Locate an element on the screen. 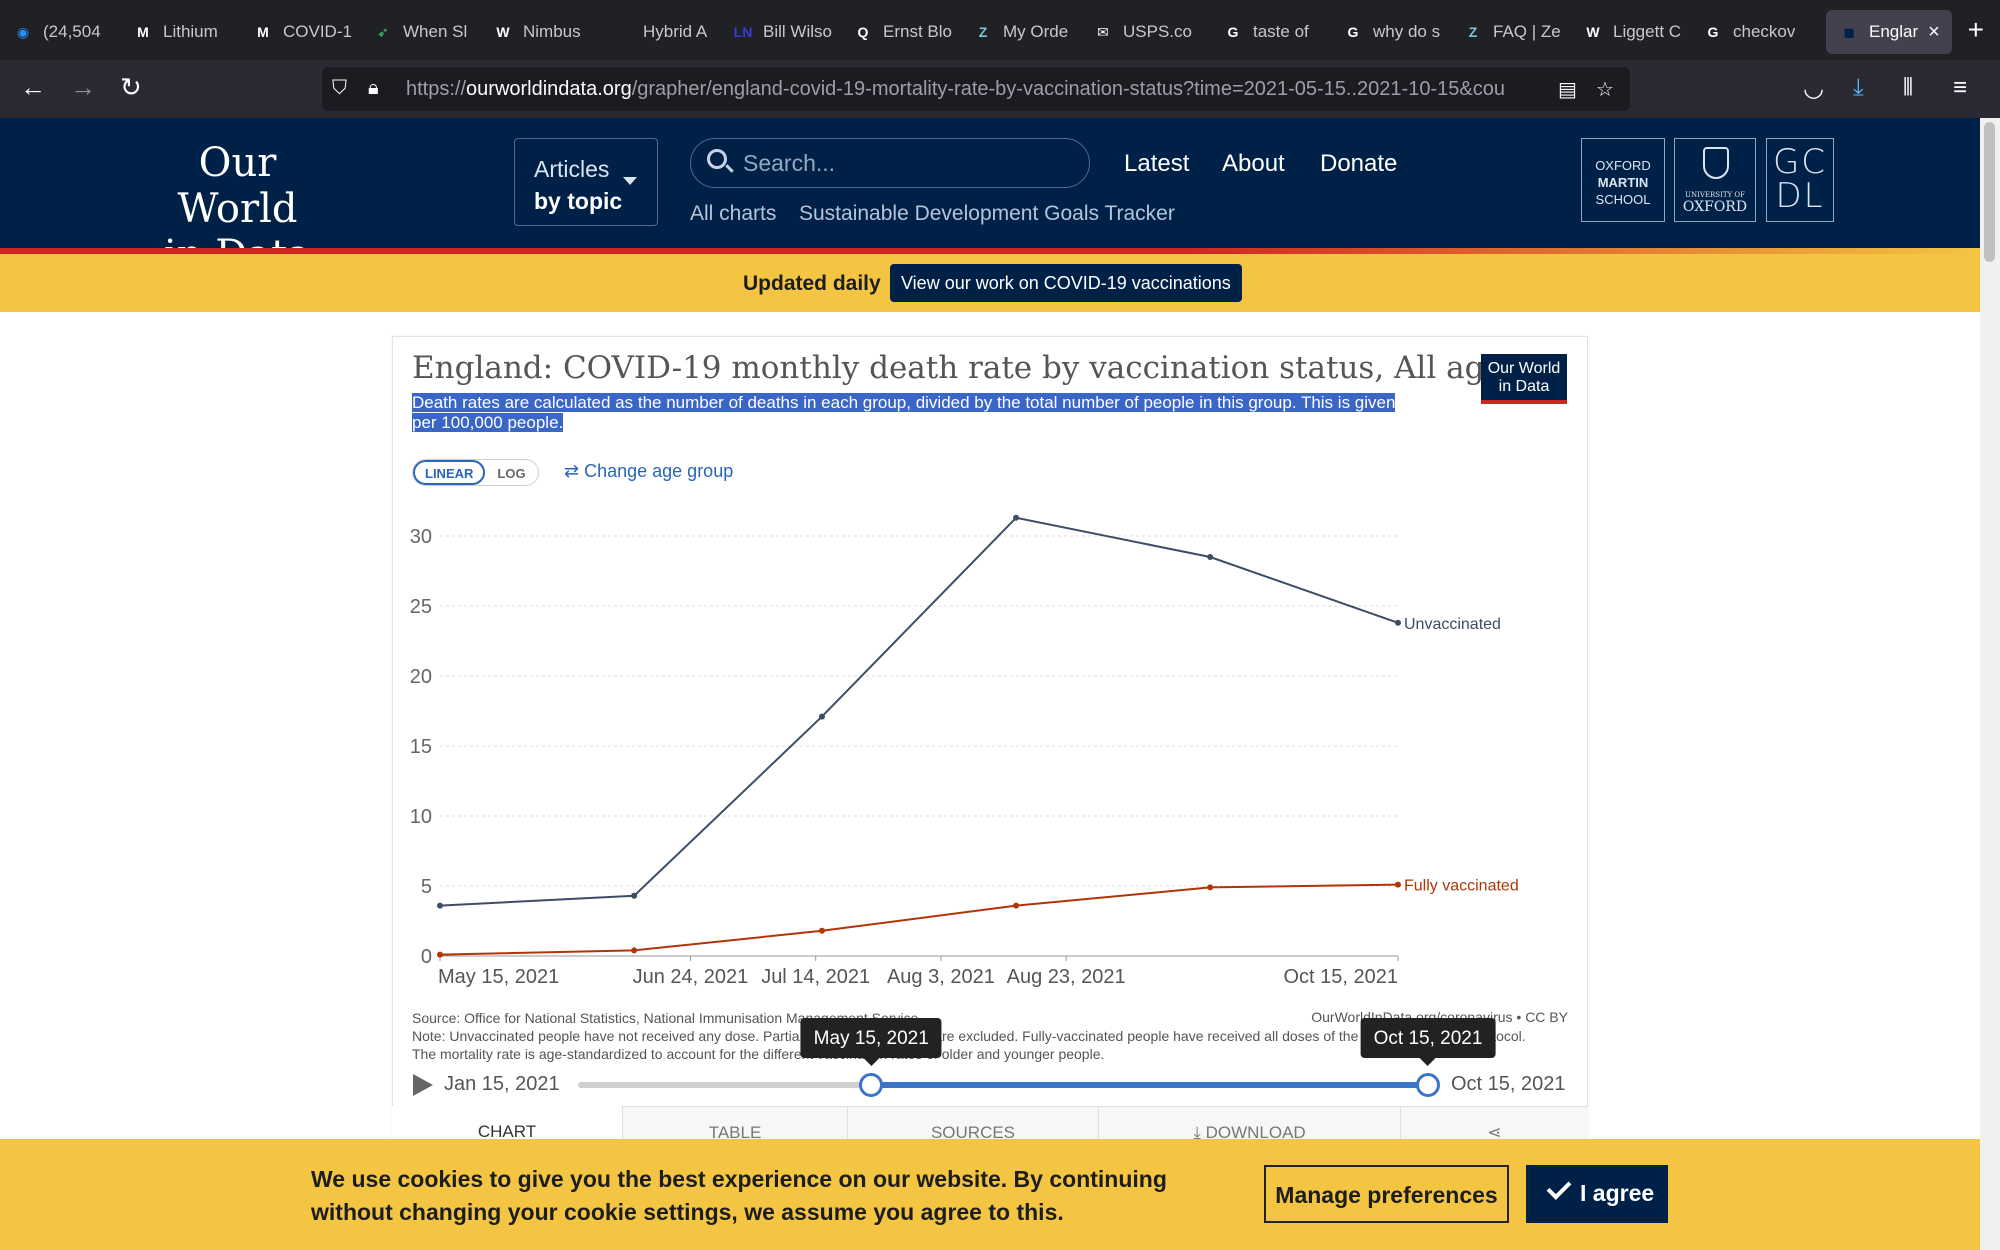  tab-sources: SOURCES is located at coordinates (972, 1124).